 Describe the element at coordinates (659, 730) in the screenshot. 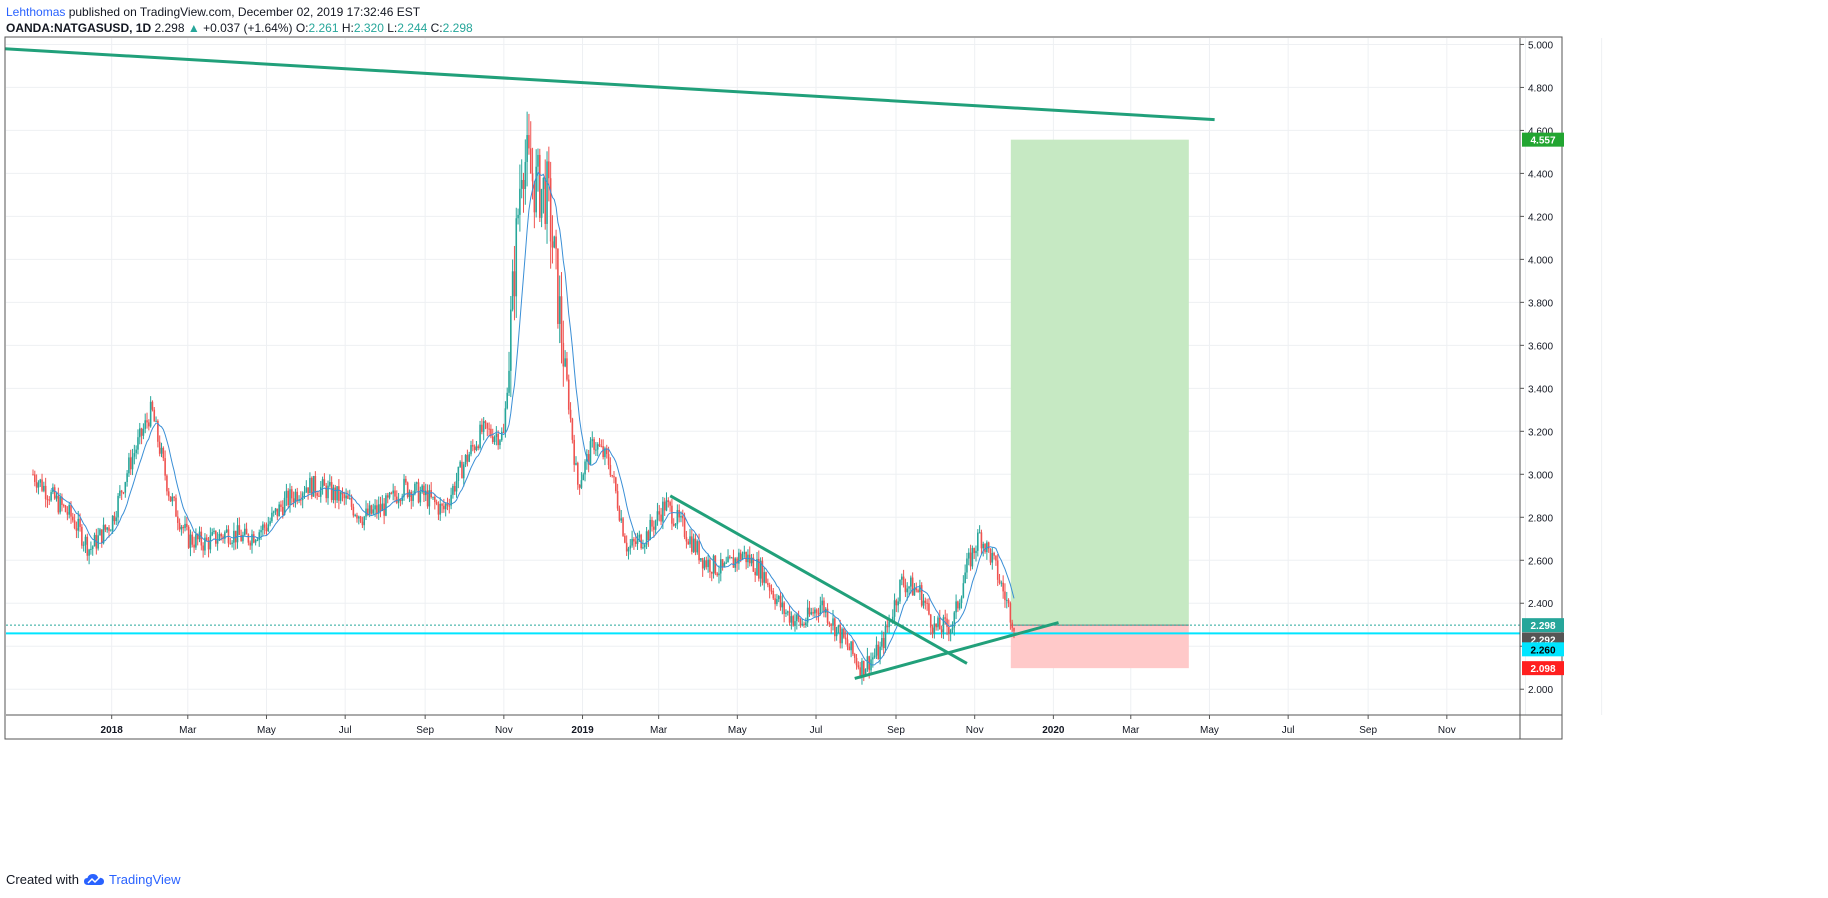

I see `x-tick-label: Mar` at that location.